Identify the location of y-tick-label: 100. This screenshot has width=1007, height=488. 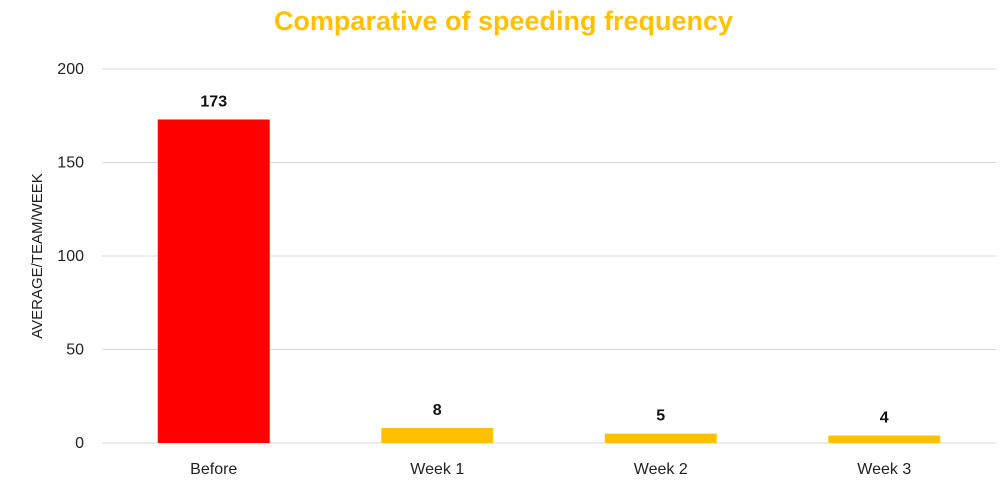
(70, 256).